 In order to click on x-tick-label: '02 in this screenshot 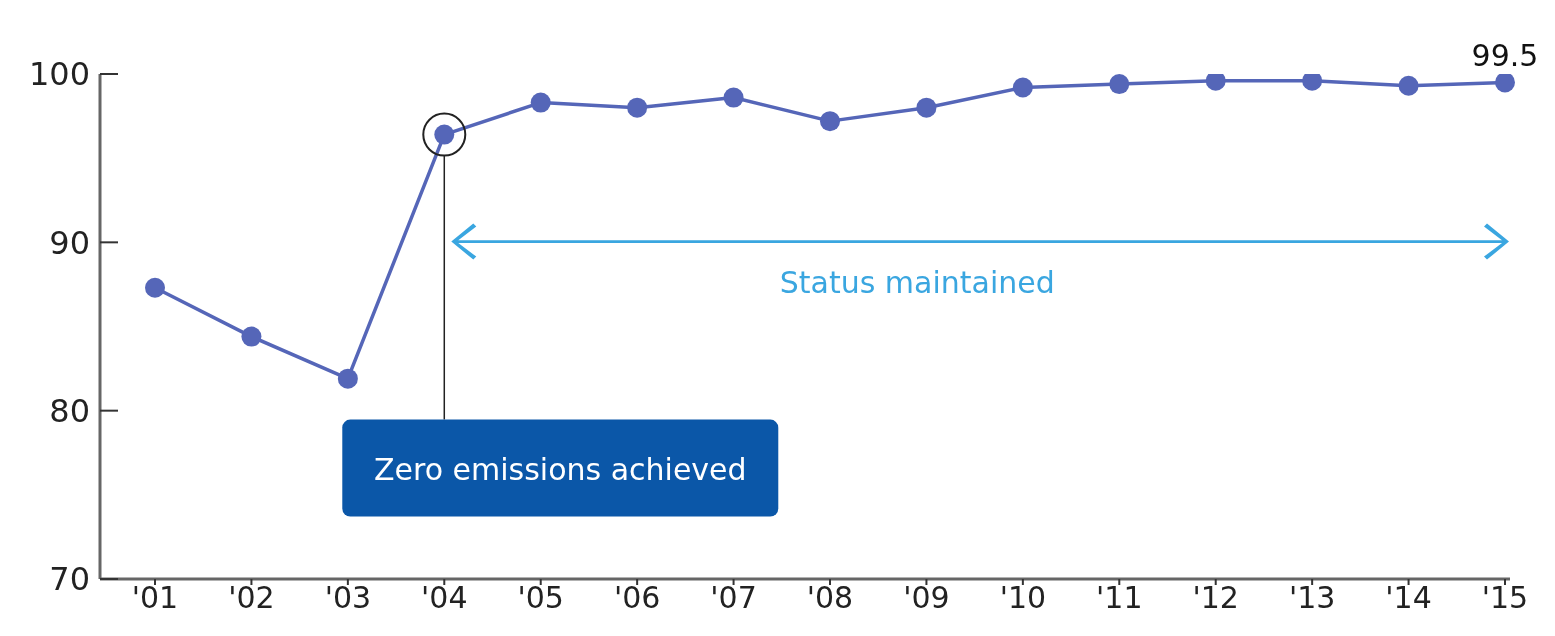, I will do `click(251, 598)`.